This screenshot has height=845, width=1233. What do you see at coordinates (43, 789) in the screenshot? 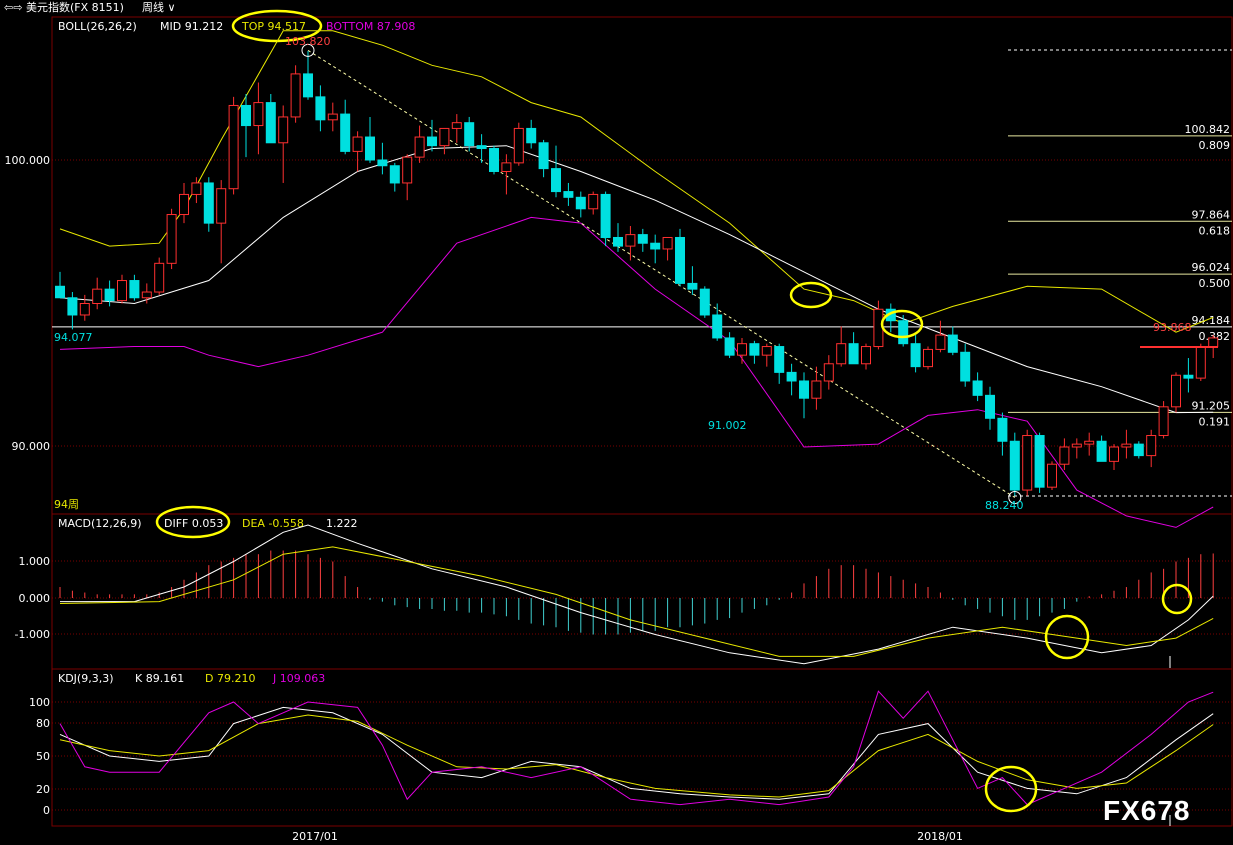
I see `kdj-y-tick: 20` at bounding box center [43, 789].